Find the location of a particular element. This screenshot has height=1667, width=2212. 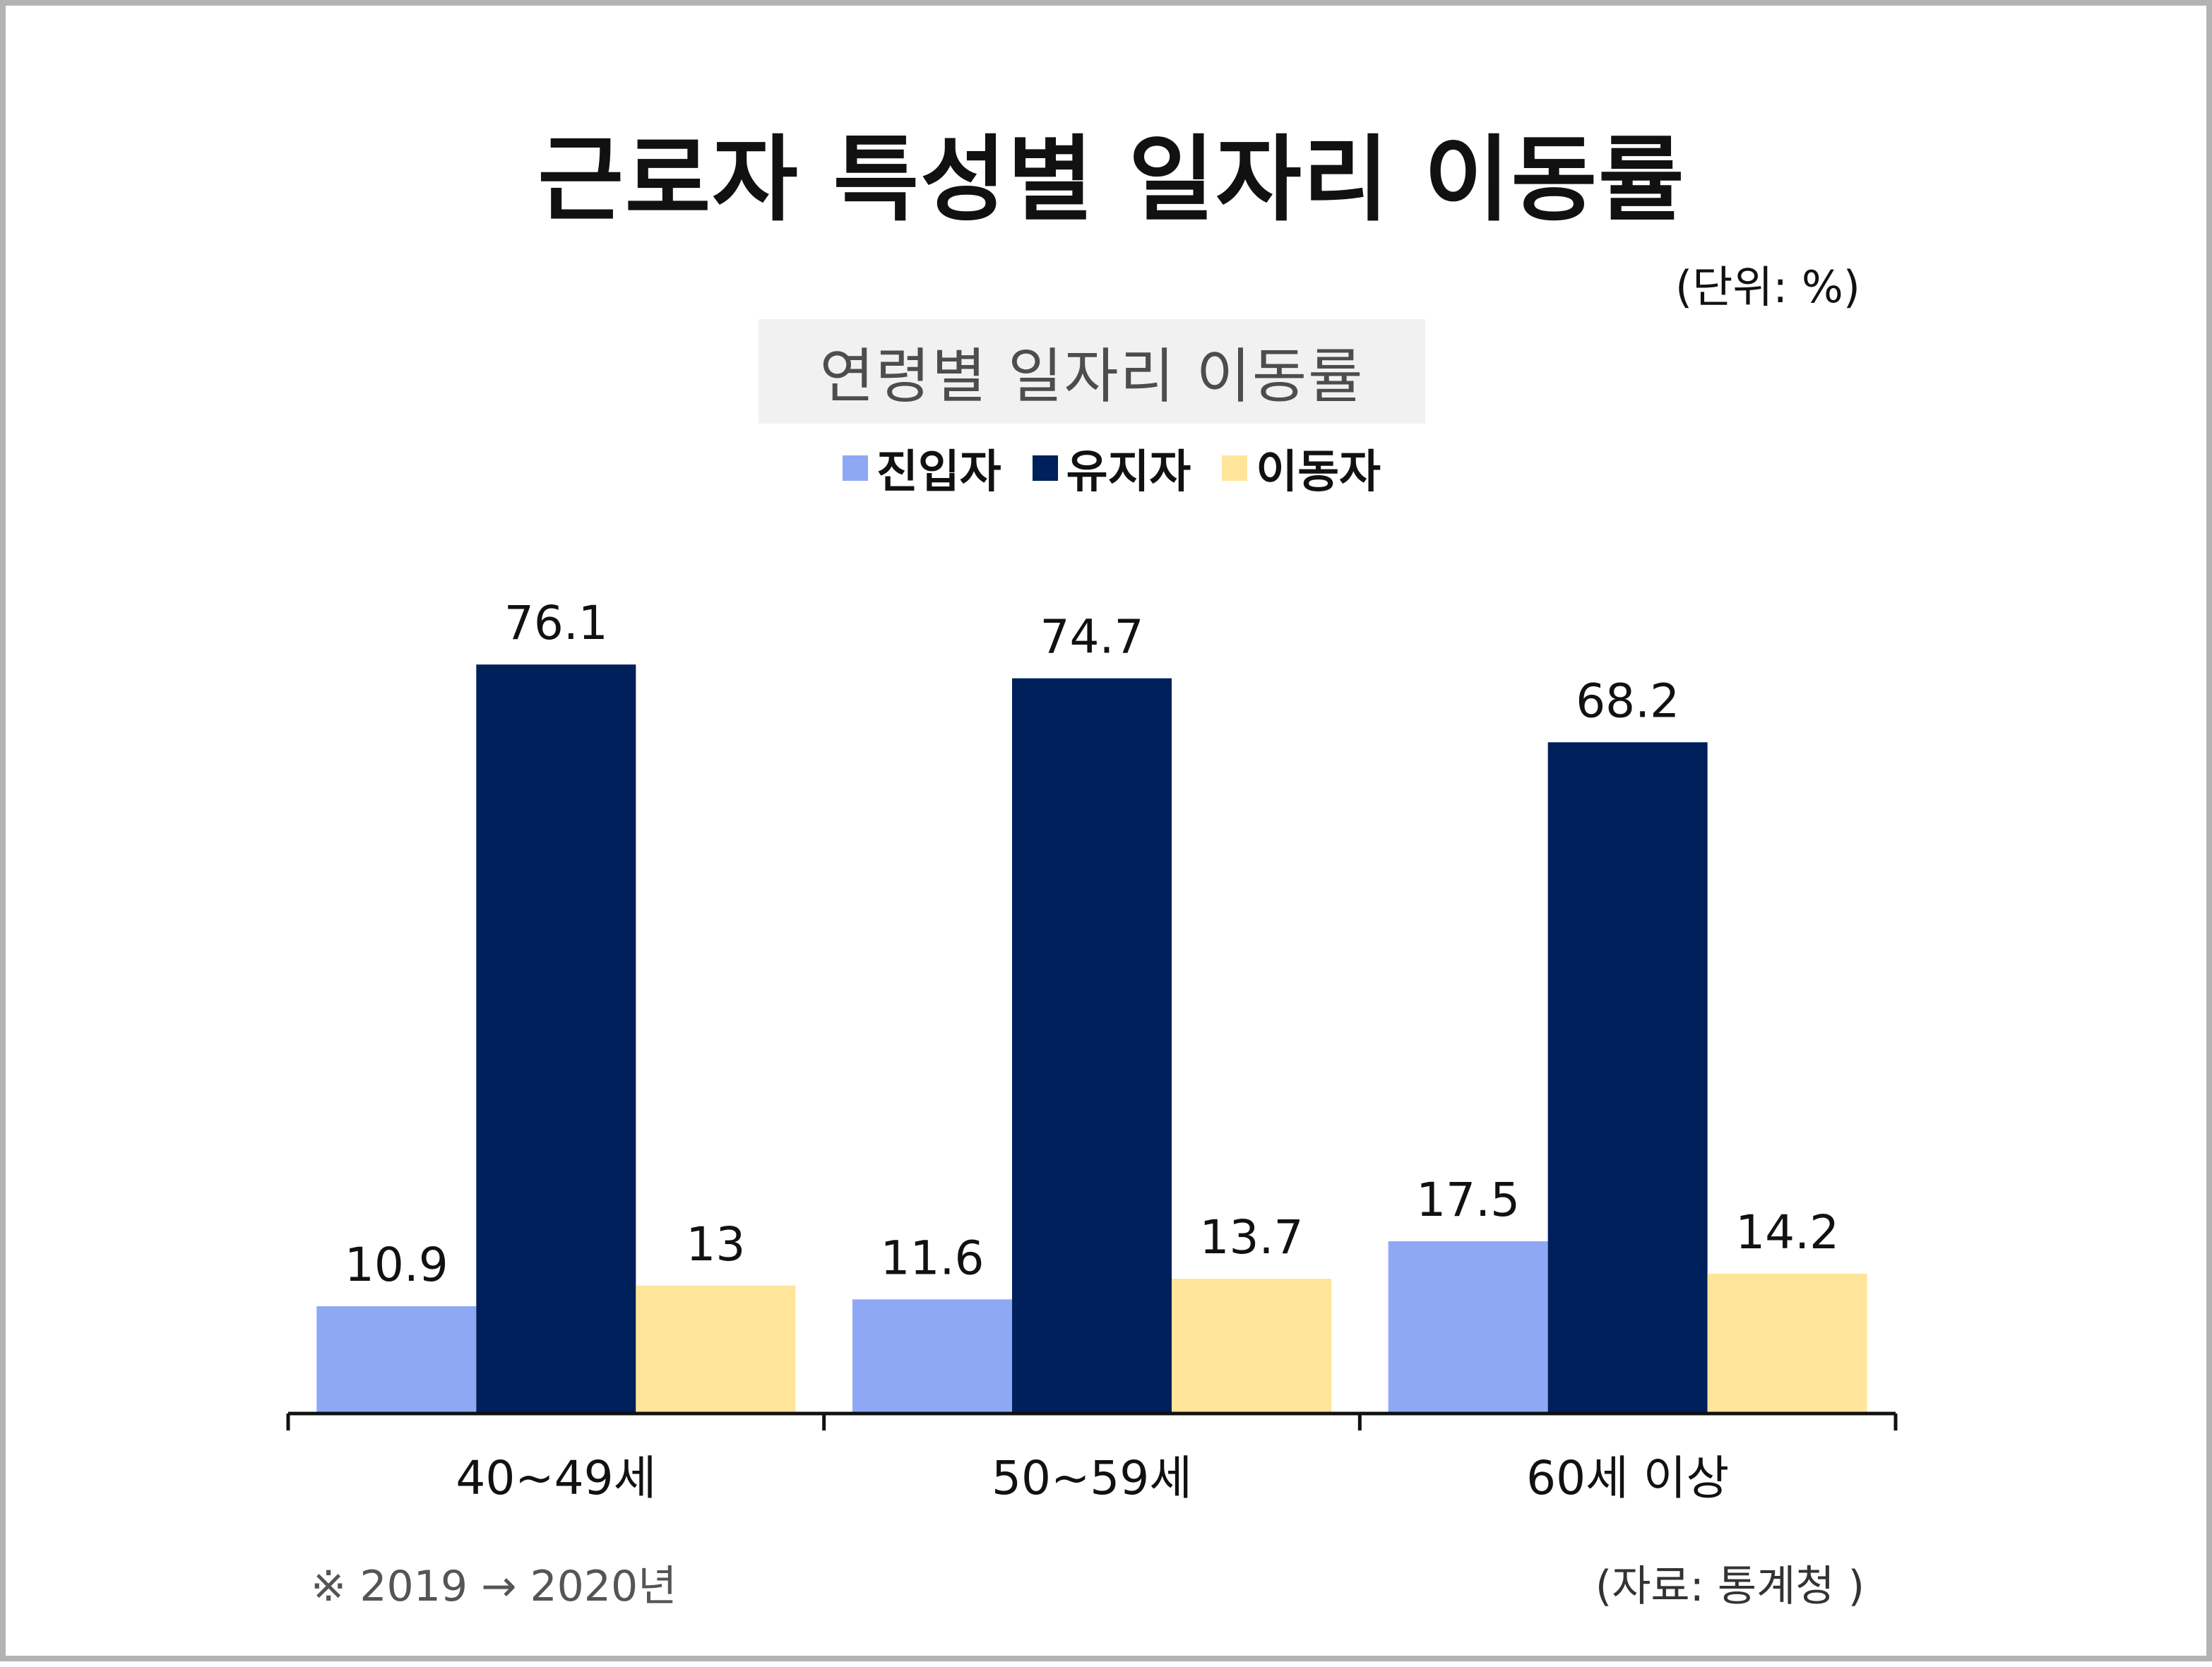

legend-label-entrant: 진입자 is located at coordinates (938, 472).